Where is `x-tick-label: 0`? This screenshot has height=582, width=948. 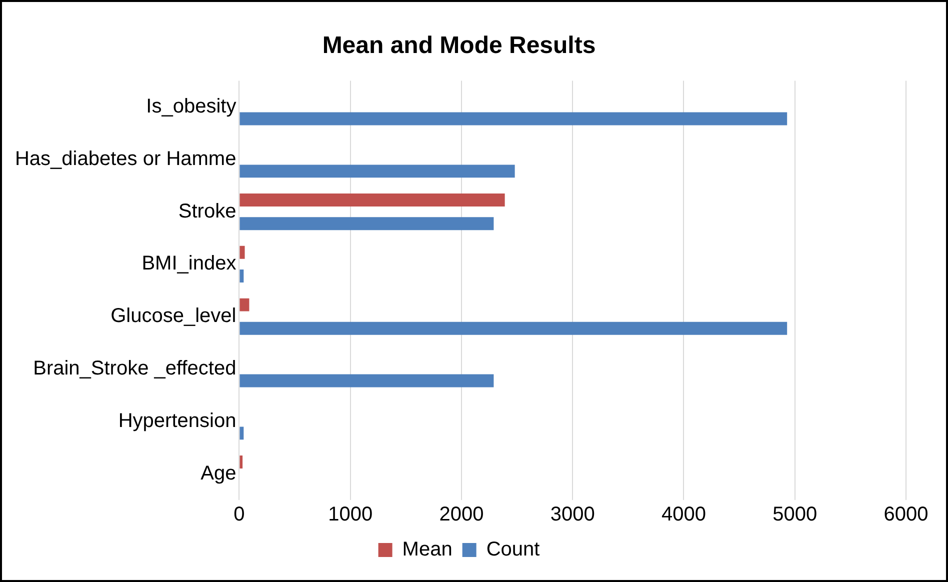 x-tick-label: 0 is located at coordinates (239, 515).